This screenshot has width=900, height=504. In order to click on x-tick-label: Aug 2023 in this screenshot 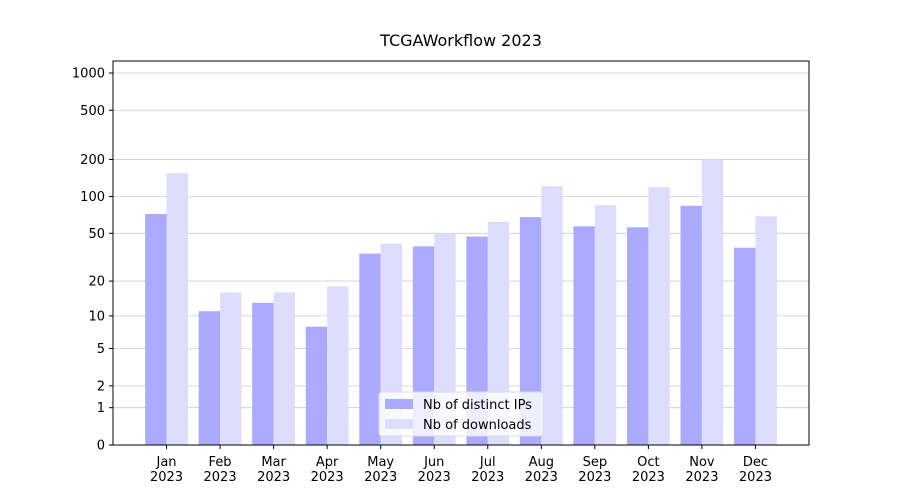, I will do `click(541, 470)`.